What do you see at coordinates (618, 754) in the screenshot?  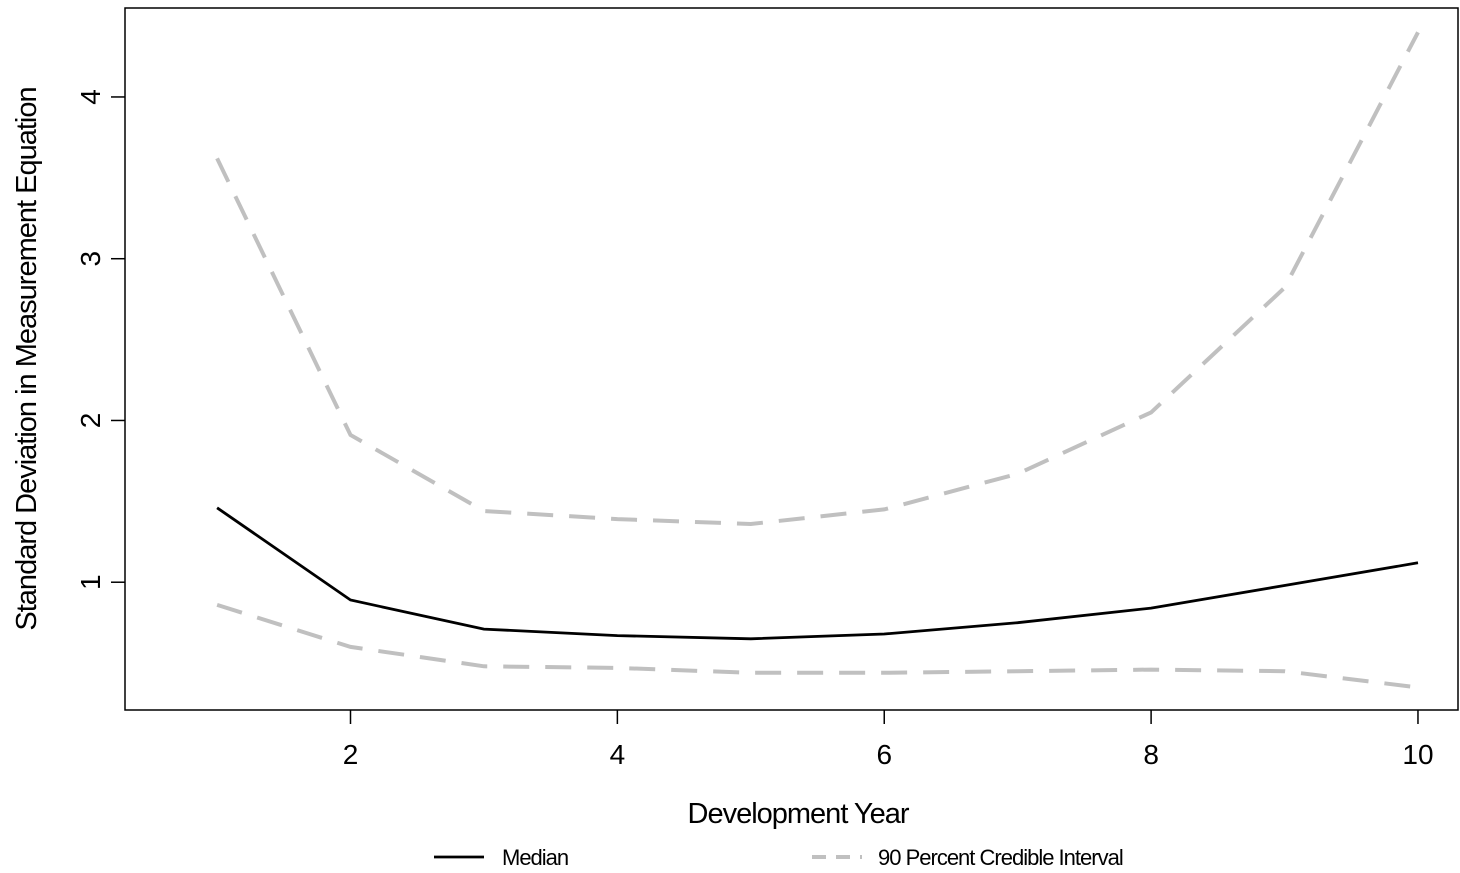 I see `x-tick-label: 4` at bounding box center [618, 754].